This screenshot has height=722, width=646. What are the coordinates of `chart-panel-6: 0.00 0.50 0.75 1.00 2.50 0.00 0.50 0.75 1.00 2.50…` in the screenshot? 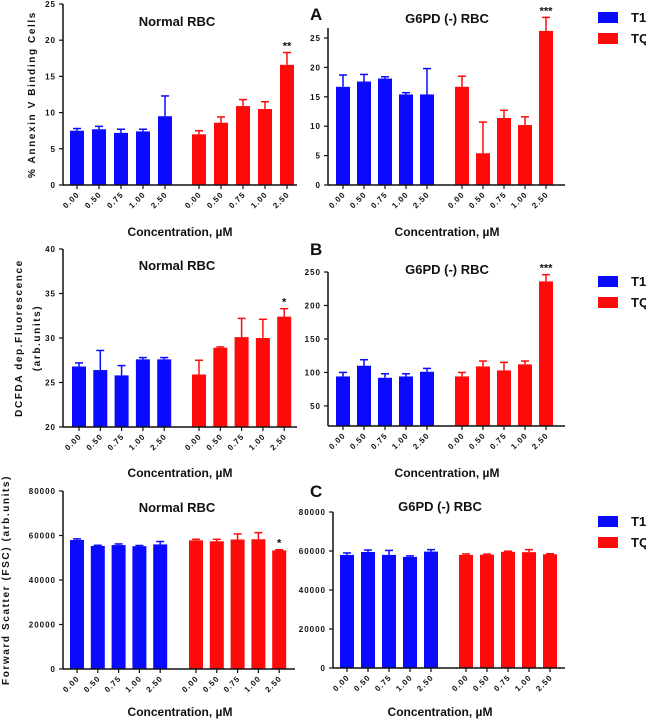 It's located at (432, 600).